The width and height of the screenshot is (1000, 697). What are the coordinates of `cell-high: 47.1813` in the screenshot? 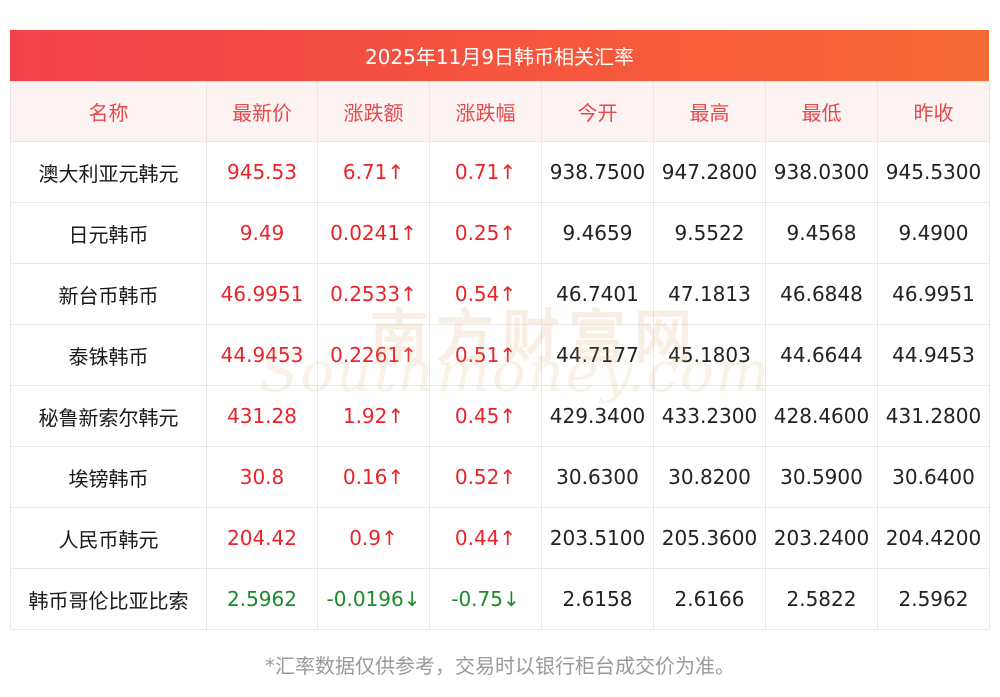 It's located at (709, 294).